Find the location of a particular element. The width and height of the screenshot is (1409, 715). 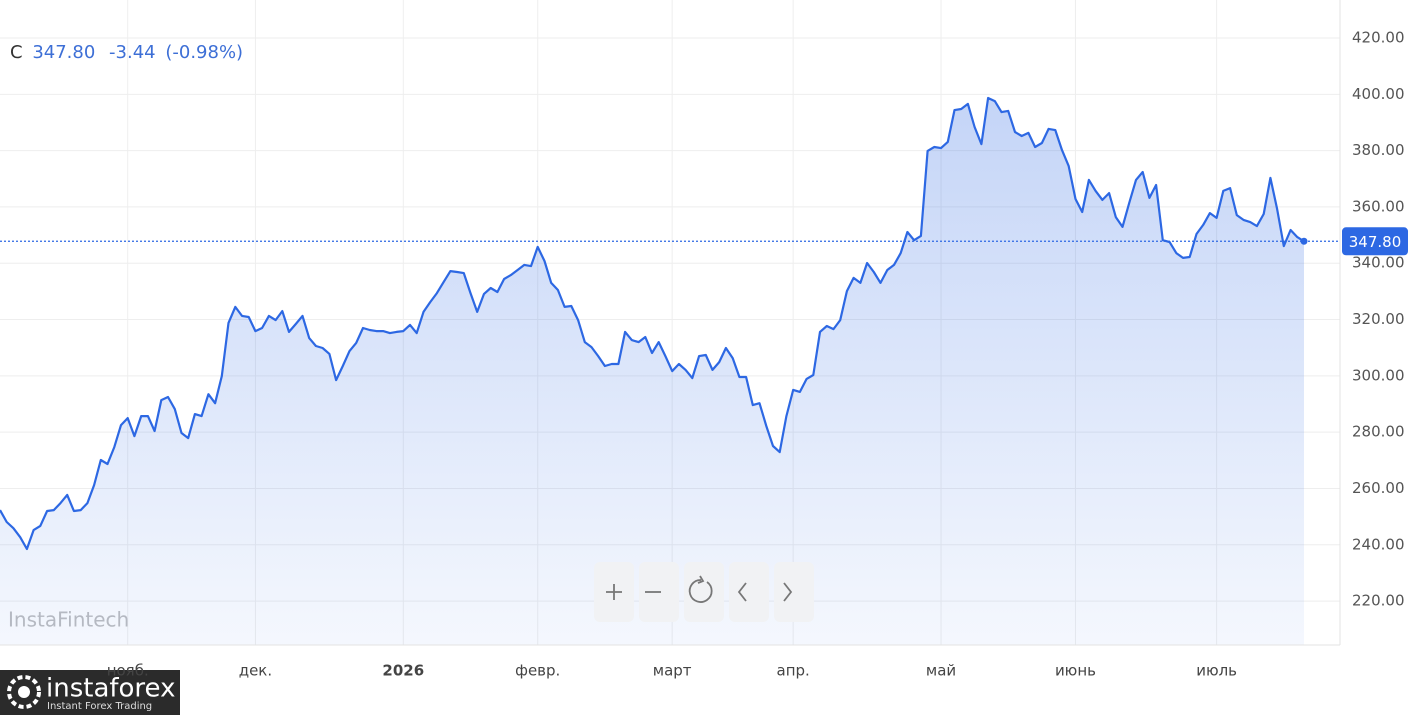

zoom-controls is located at coordinates (704, 592).